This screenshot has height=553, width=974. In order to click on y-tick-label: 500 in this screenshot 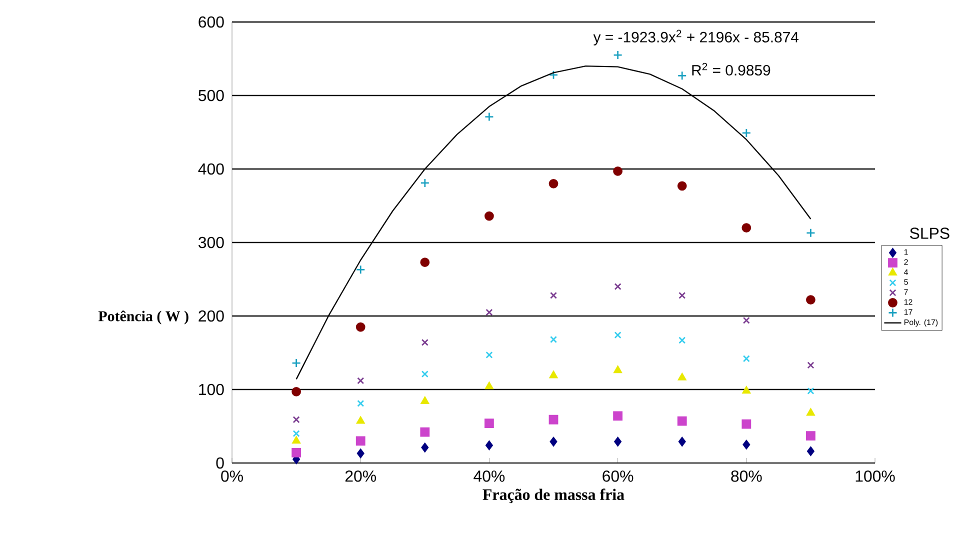, I will do `click(211, 96)`.